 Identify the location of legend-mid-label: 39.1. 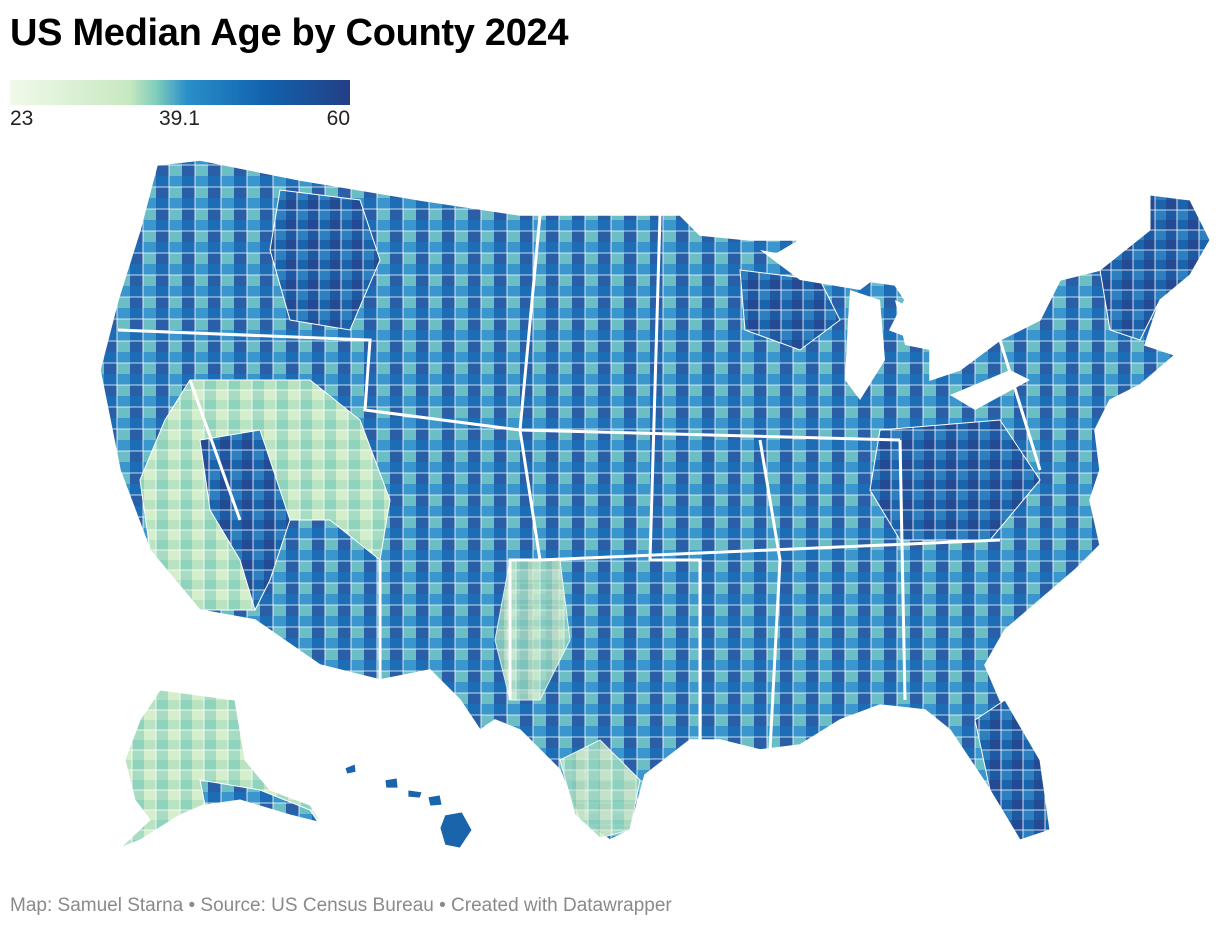
(179, 118).